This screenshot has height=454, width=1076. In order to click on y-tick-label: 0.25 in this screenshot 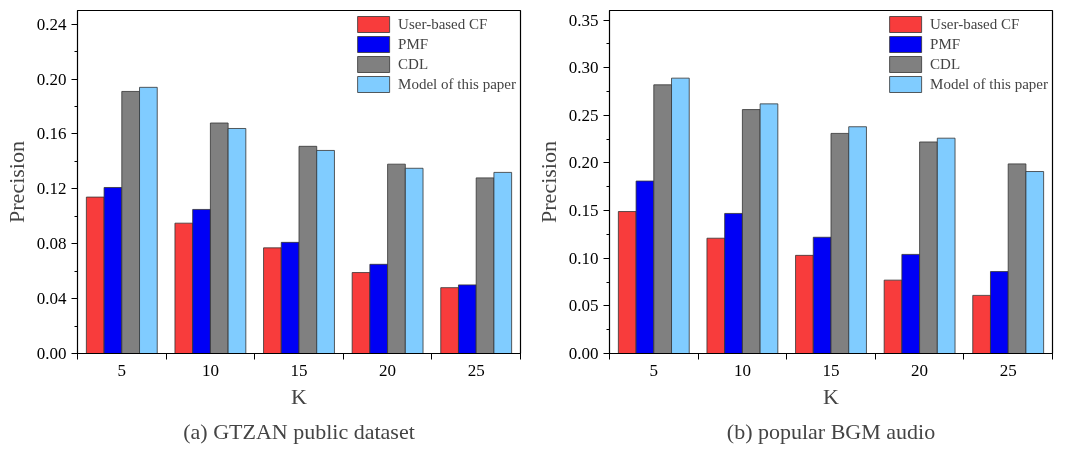, I will do `click(583, 115)`.